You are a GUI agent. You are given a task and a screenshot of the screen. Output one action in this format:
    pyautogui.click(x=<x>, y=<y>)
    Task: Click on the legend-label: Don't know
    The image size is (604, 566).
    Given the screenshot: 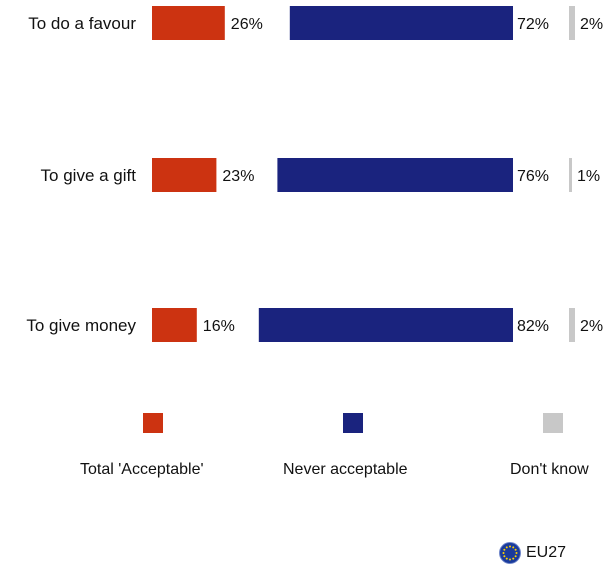 What is the action you would take?
    pyautogui.click(x=549, y=469)
    